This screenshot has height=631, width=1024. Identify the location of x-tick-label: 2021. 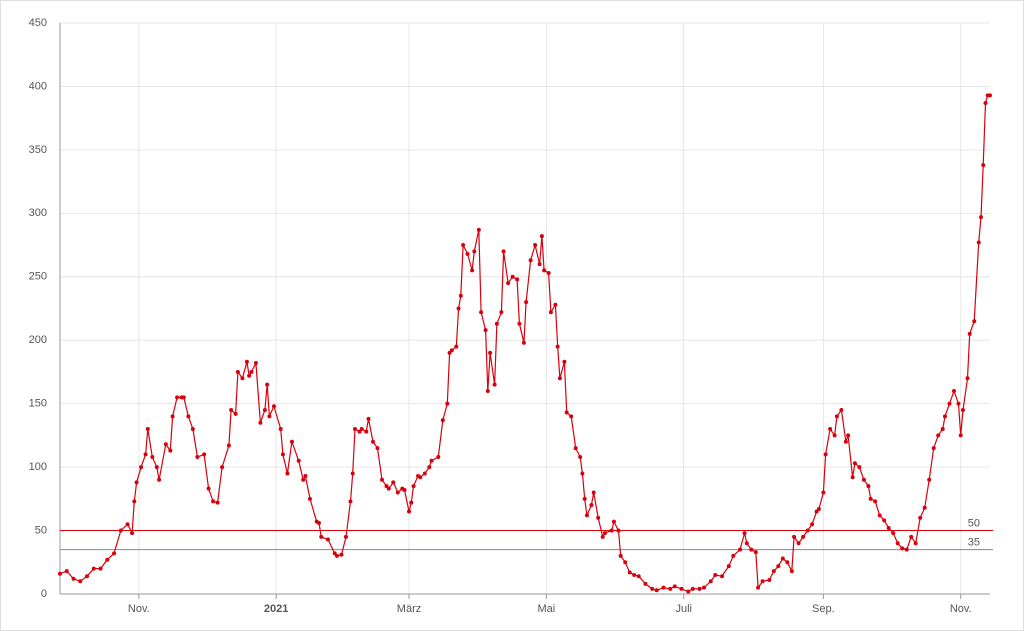
(276, 609).